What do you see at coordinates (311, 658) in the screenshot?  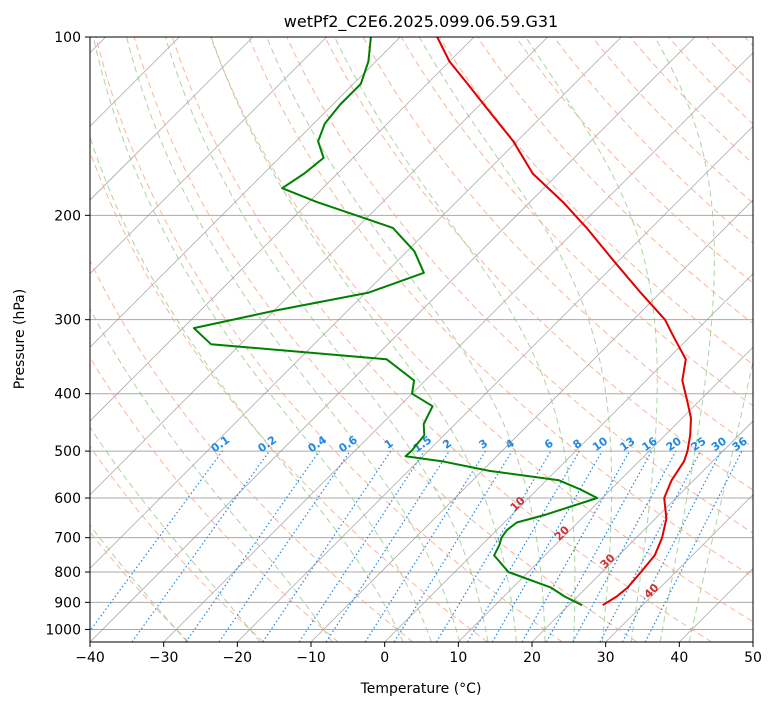 I see `x-tick-label: −10` at bounding box center [311, 658].